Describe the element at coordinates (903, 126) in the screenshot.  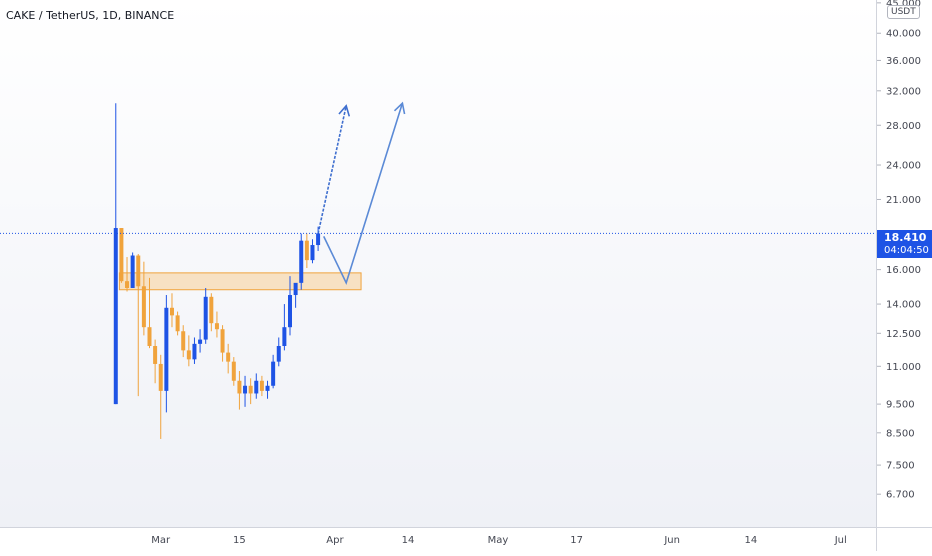
I see `price-tick-label: 28.000` at that location.